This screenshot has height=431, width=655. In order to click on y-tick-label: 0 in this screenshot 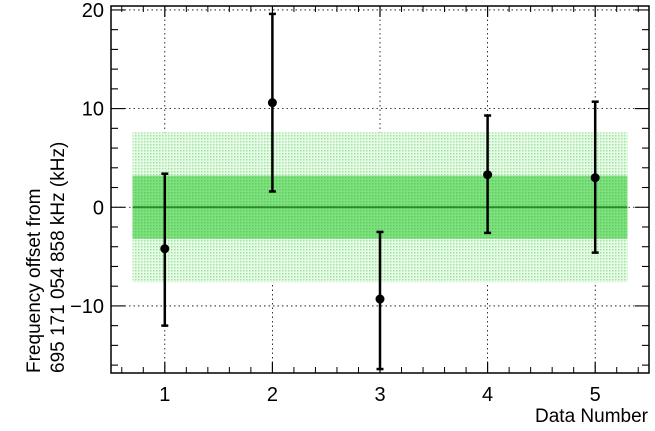, I will do `click(98, 208)`.